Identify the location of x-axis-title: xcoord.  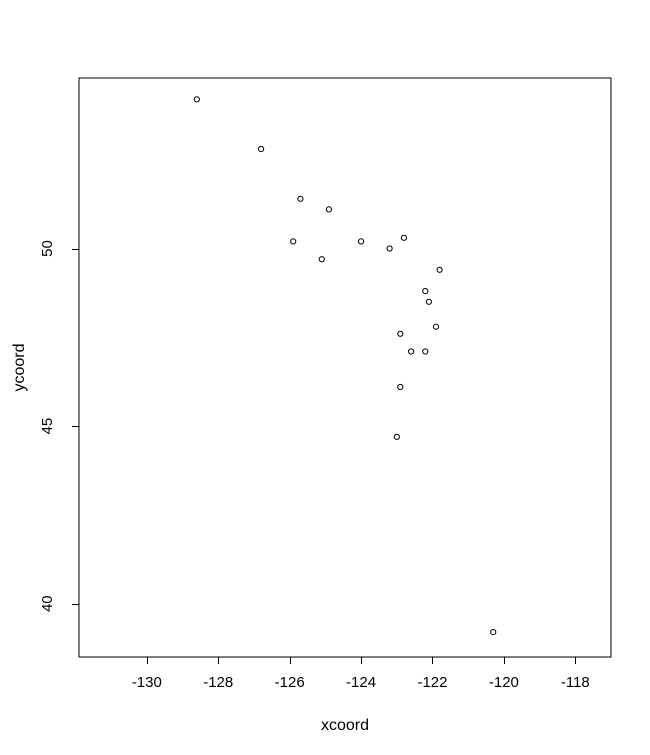
(345, 725).